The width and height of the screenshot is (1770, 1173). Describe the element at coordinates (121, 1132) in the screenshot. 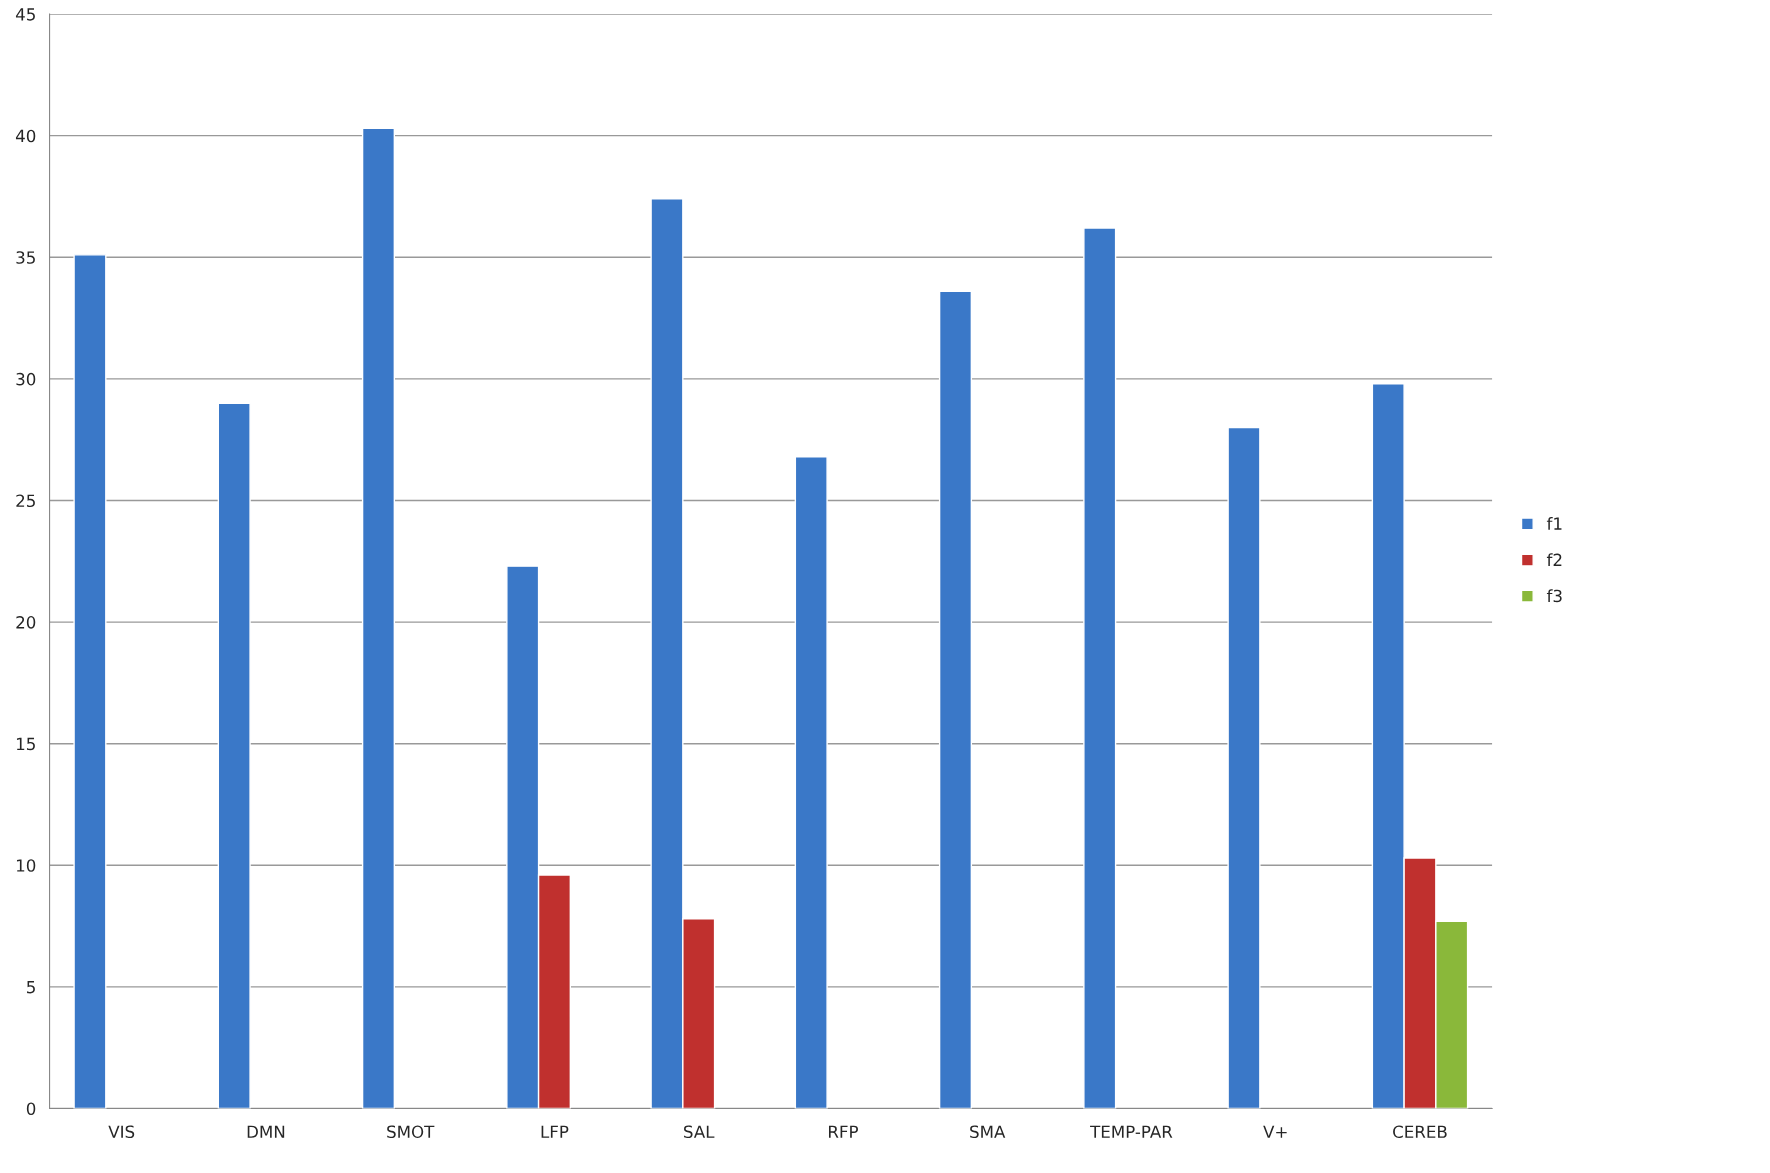

I see `x-tick-label: VIS` at that location.